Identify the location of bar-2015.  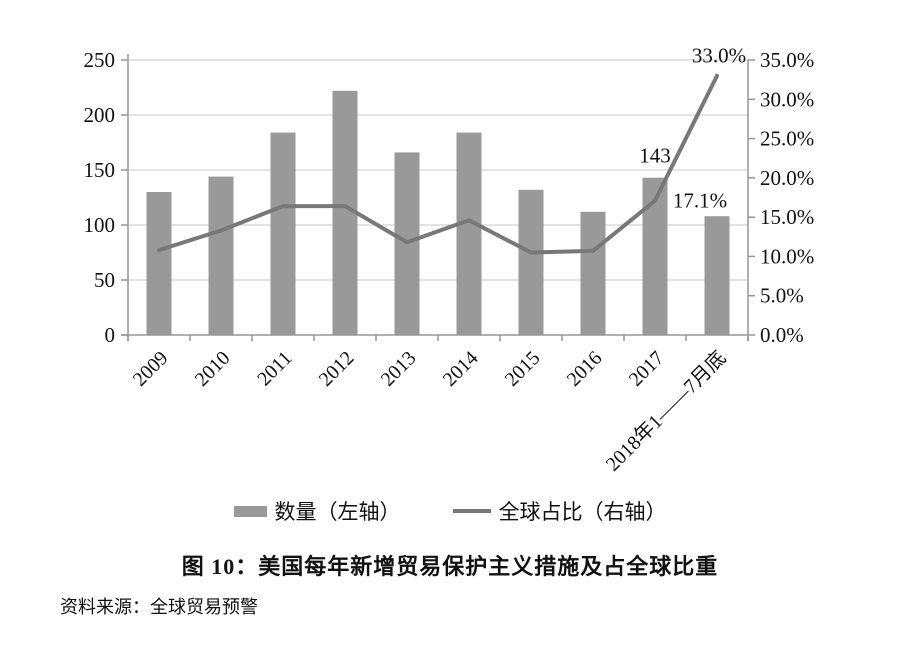
(531, 262).